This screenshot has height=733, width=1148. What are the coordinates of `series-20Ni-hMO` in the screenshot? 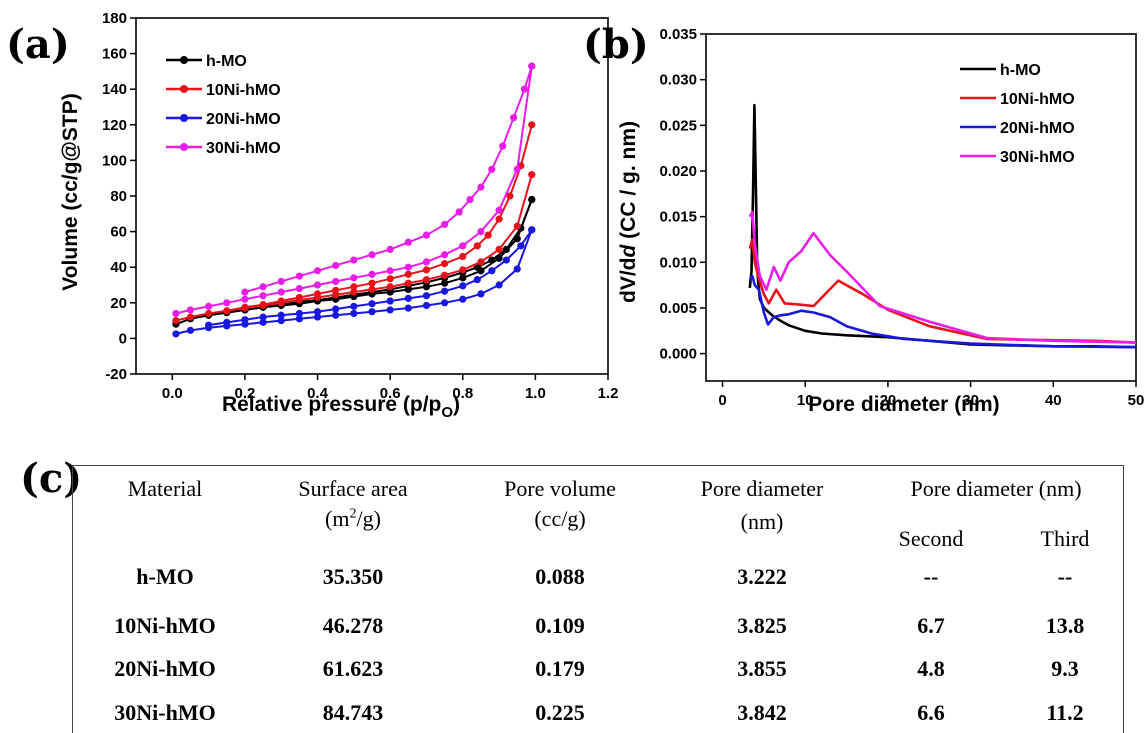 It's located at (942, 311).